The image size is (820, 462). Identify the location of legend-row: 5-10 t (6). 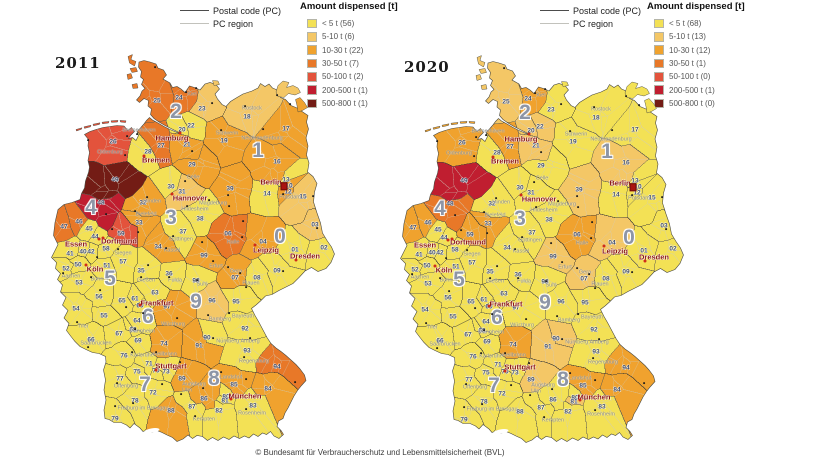
(349, 36).